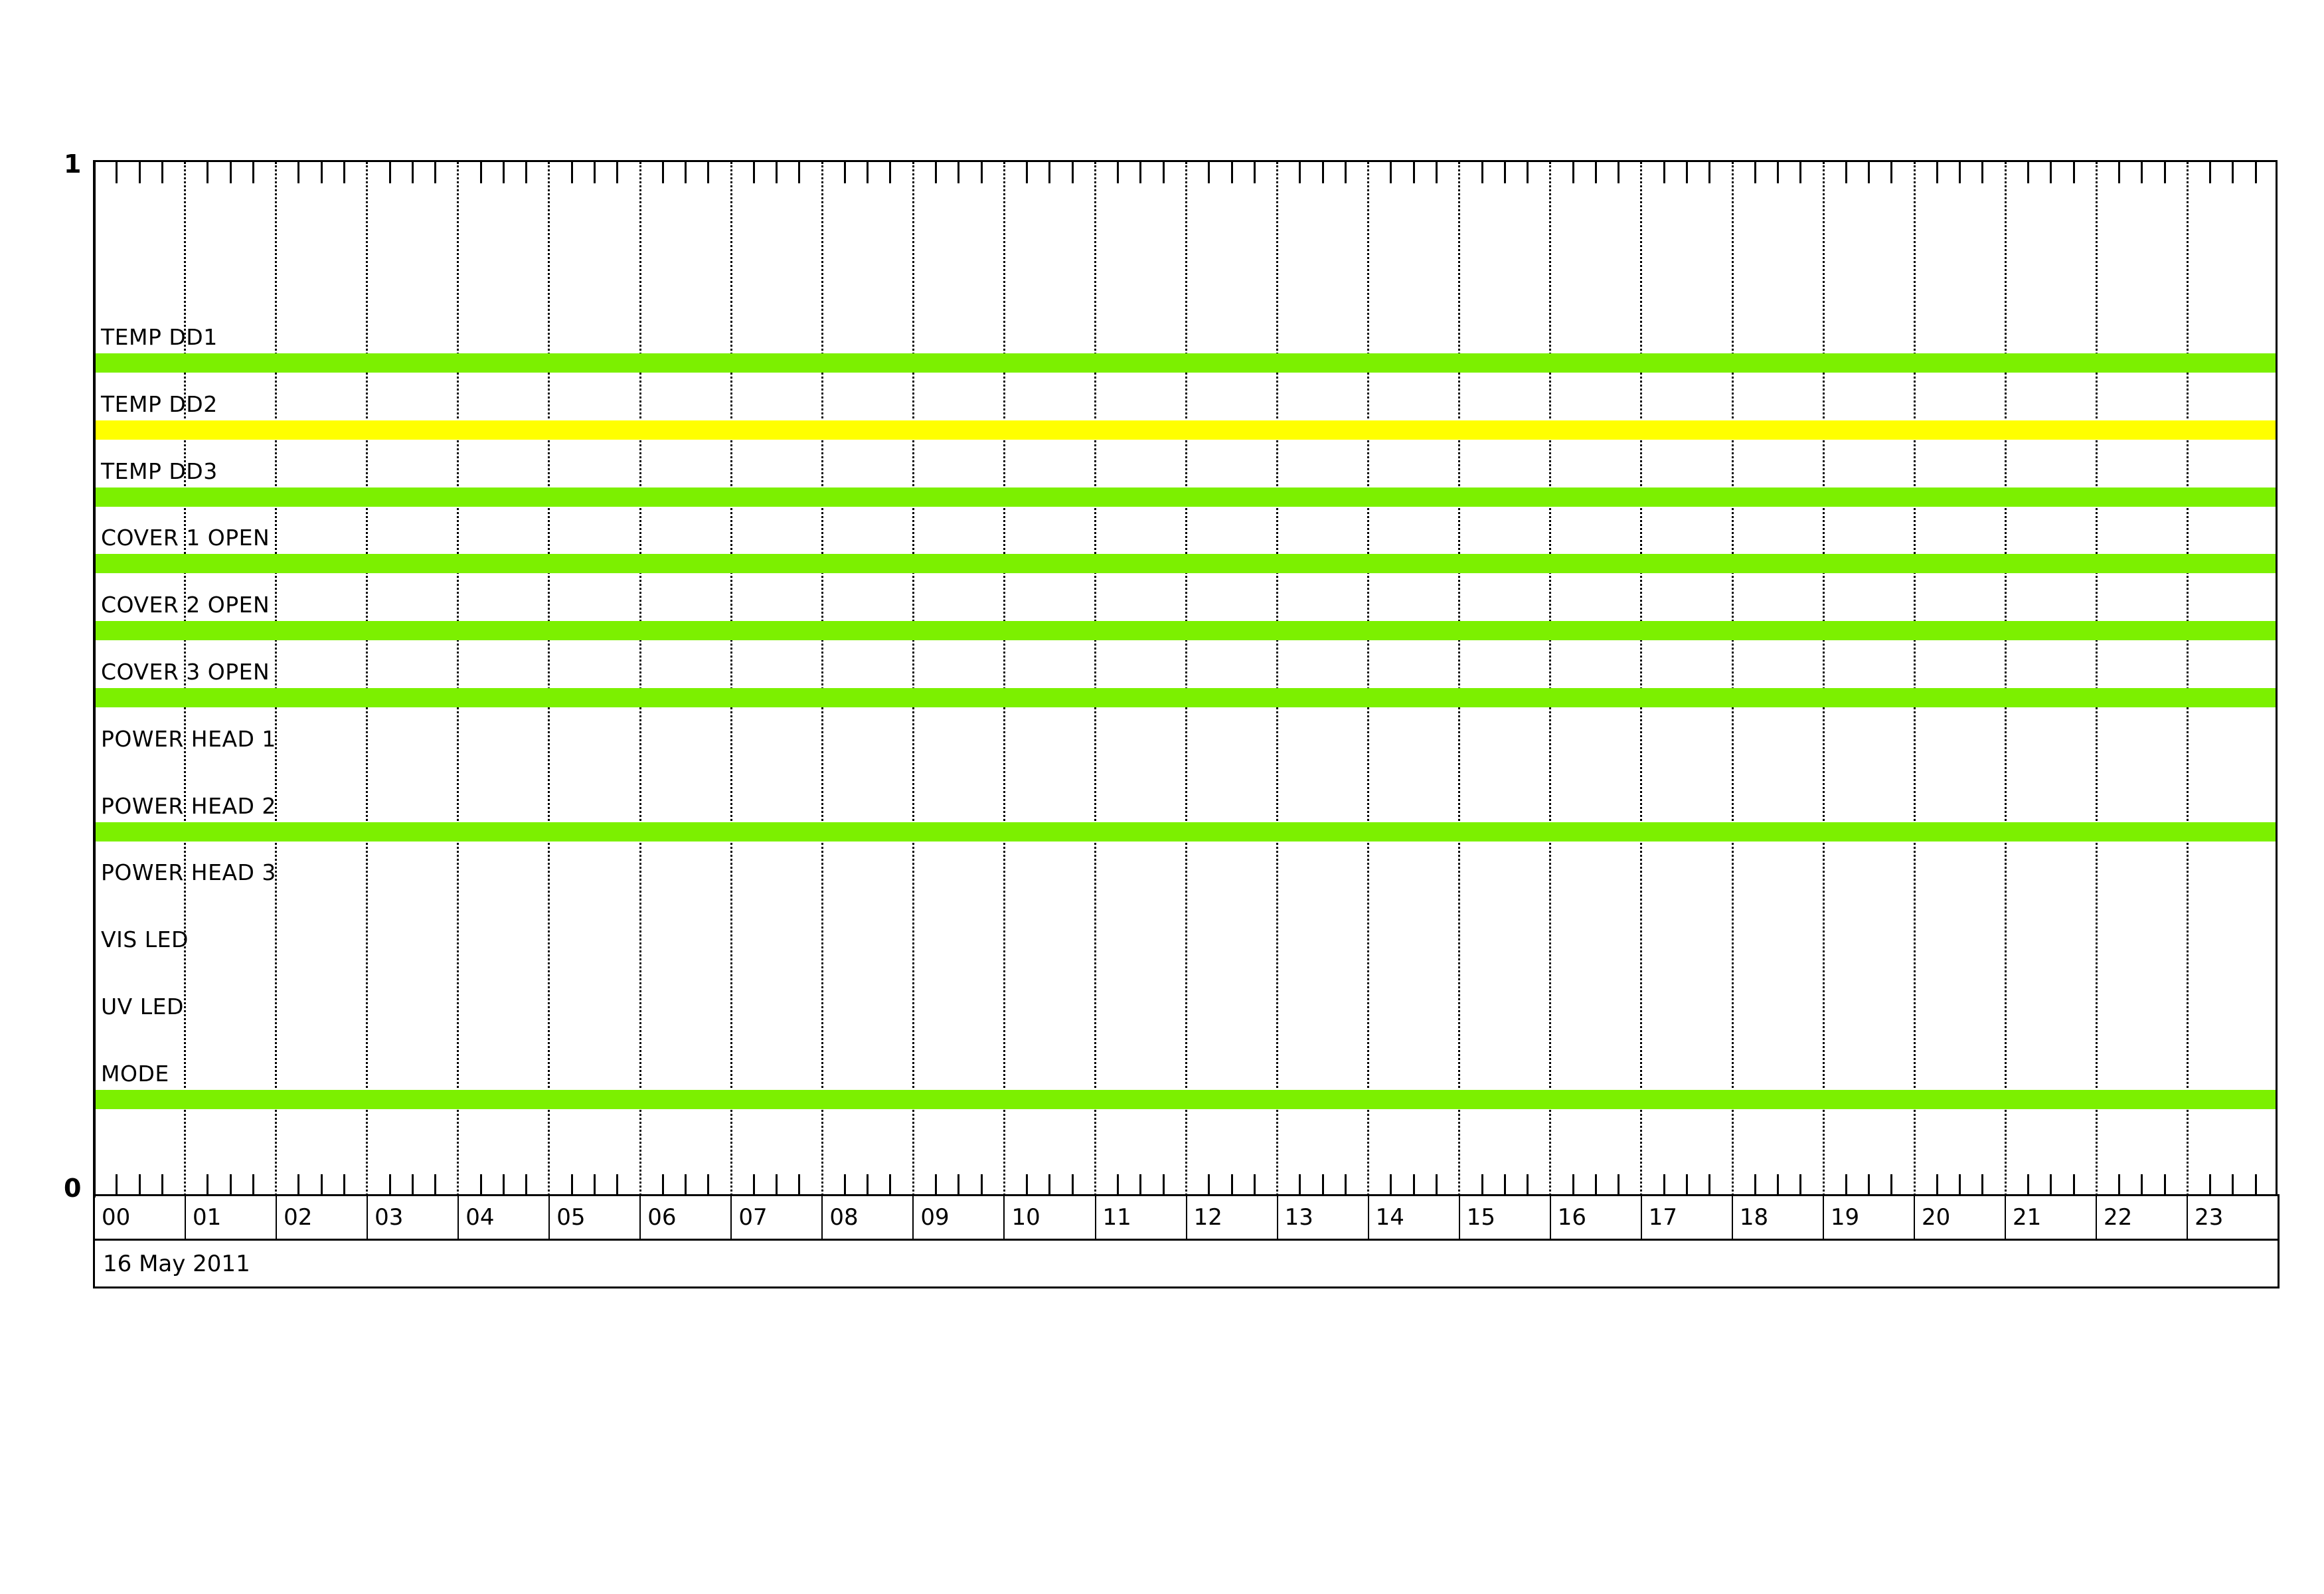 The width and height of the screenshot is (2324, 1594). Describe the element at coordinates (1050, 1217) in the screenshot. I see `hour-label-cell: 10` at that location.